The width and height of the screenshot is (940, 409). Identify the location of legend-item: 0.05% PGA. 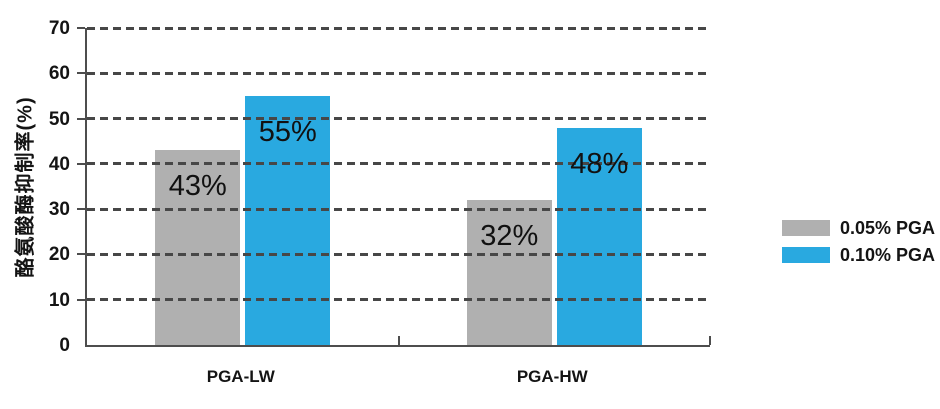
(858, 228).